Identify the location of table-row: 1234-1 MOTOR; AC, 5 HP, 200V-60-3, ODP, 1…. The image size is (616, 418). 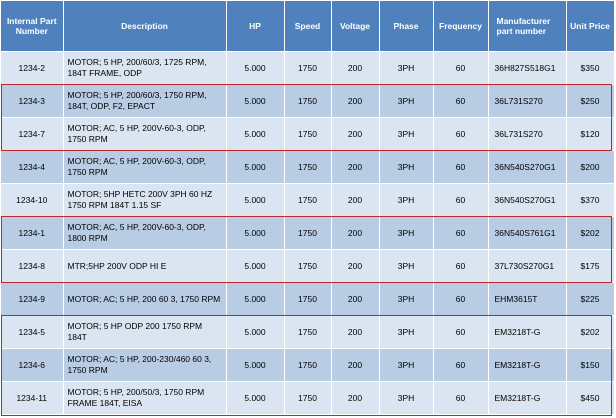
(308, 233).